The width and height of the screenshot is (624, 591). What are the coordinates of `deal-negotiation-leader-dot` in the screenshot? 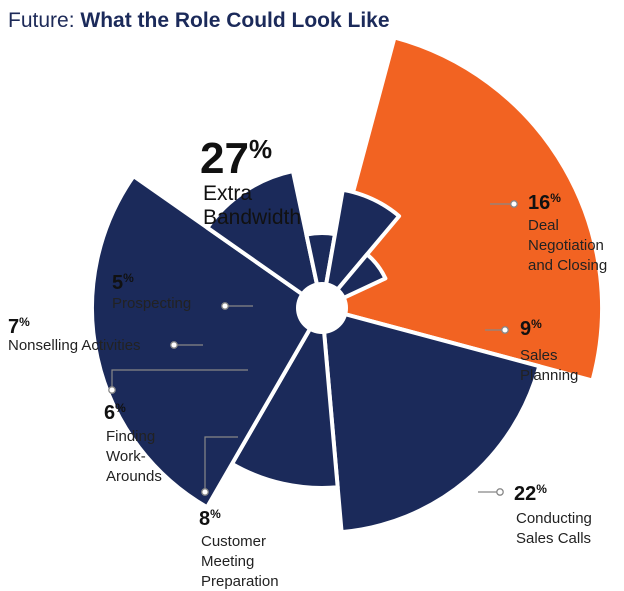 It's located at (514, 204).